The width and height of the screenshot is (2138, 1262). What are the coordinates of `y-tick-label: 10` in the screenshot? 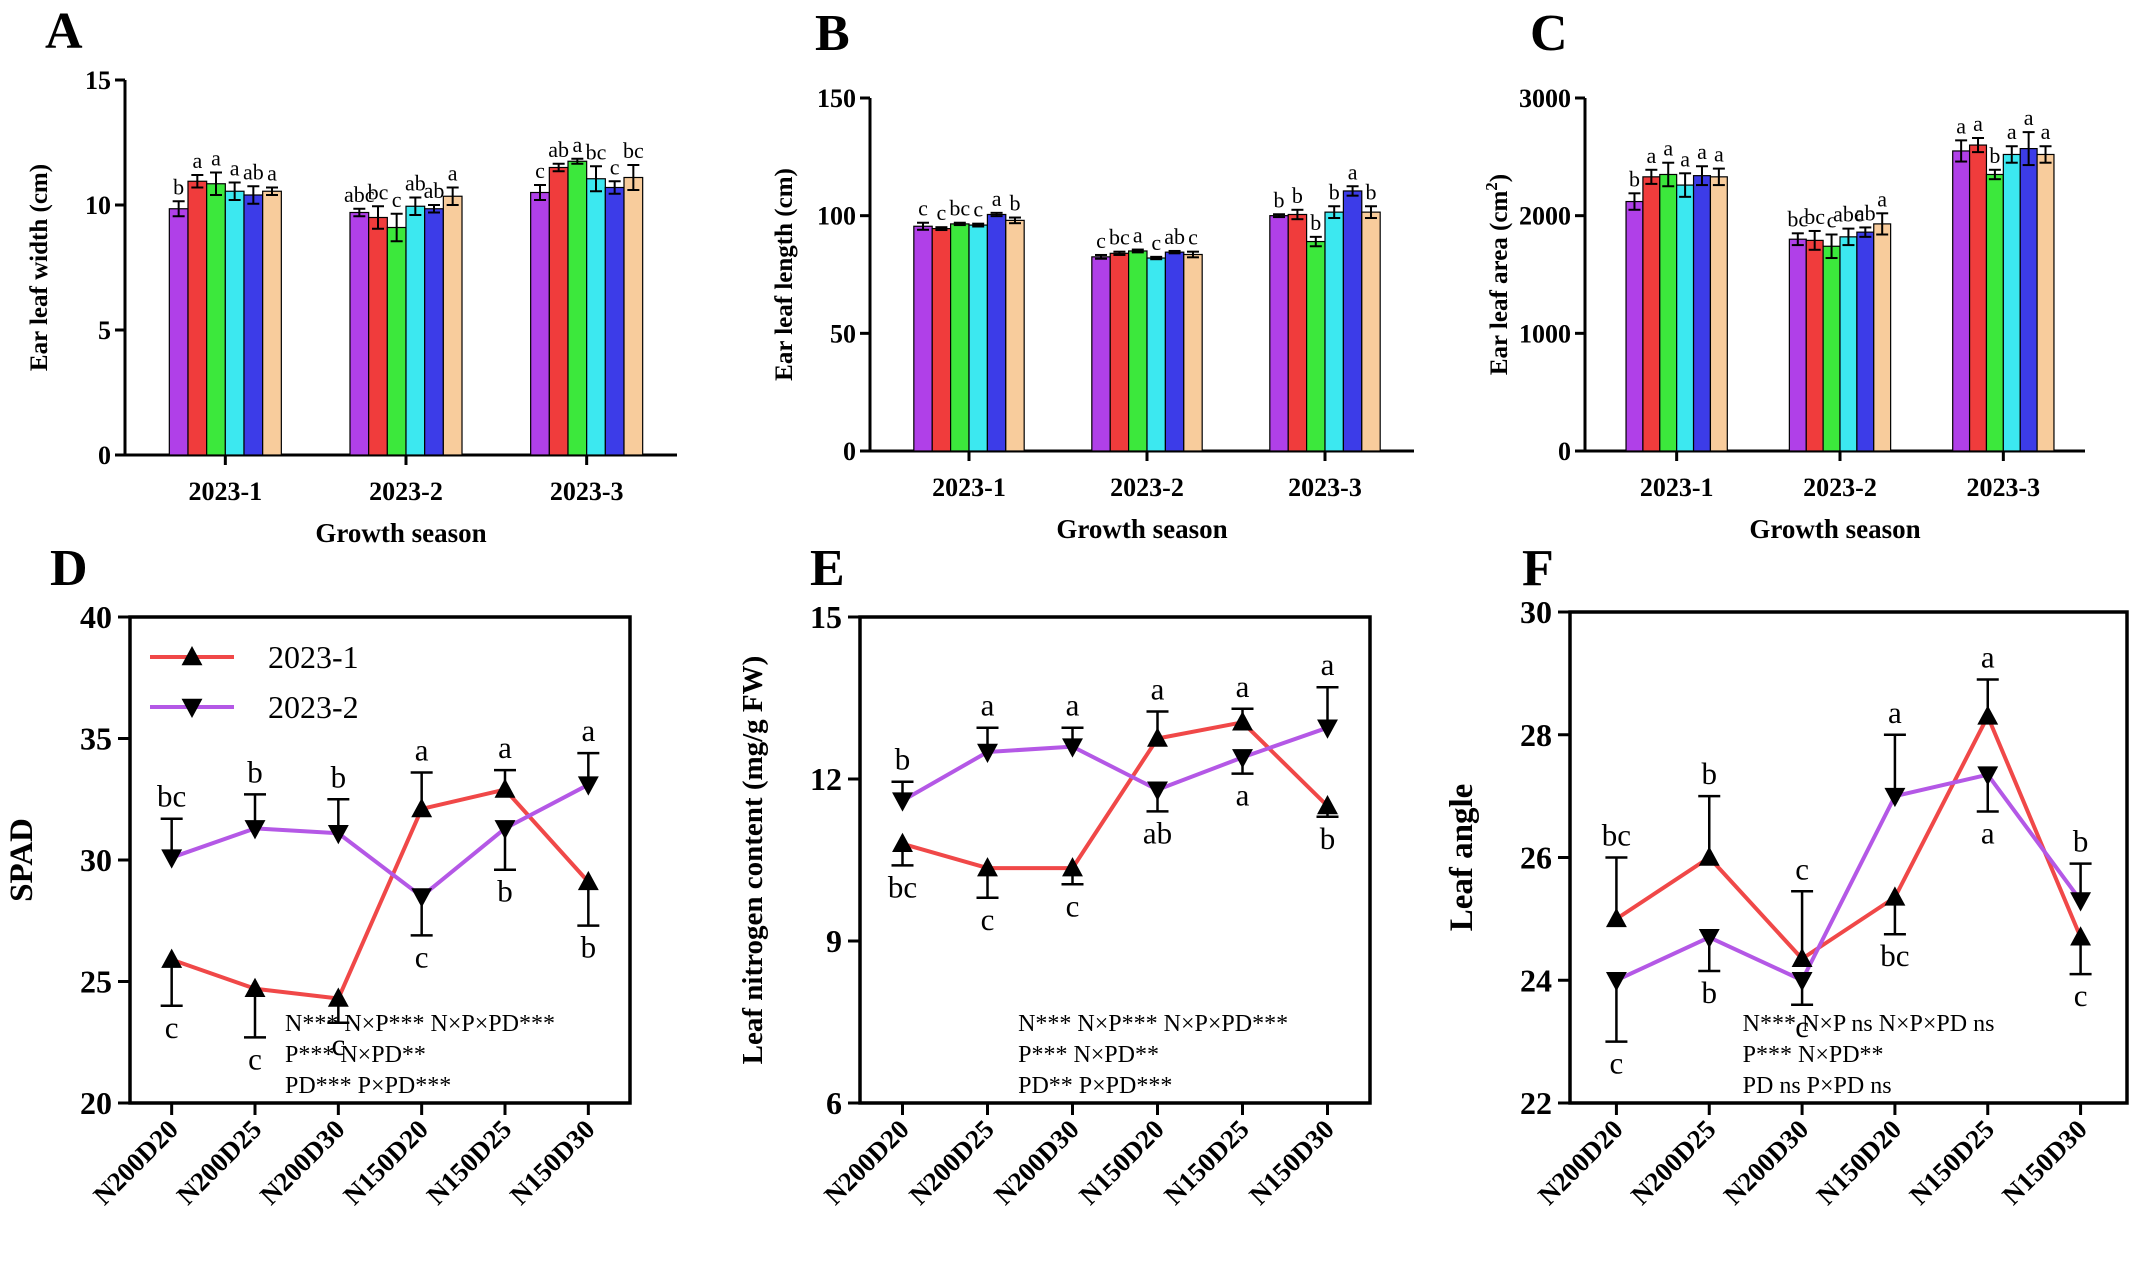 It's located at (98, 205).